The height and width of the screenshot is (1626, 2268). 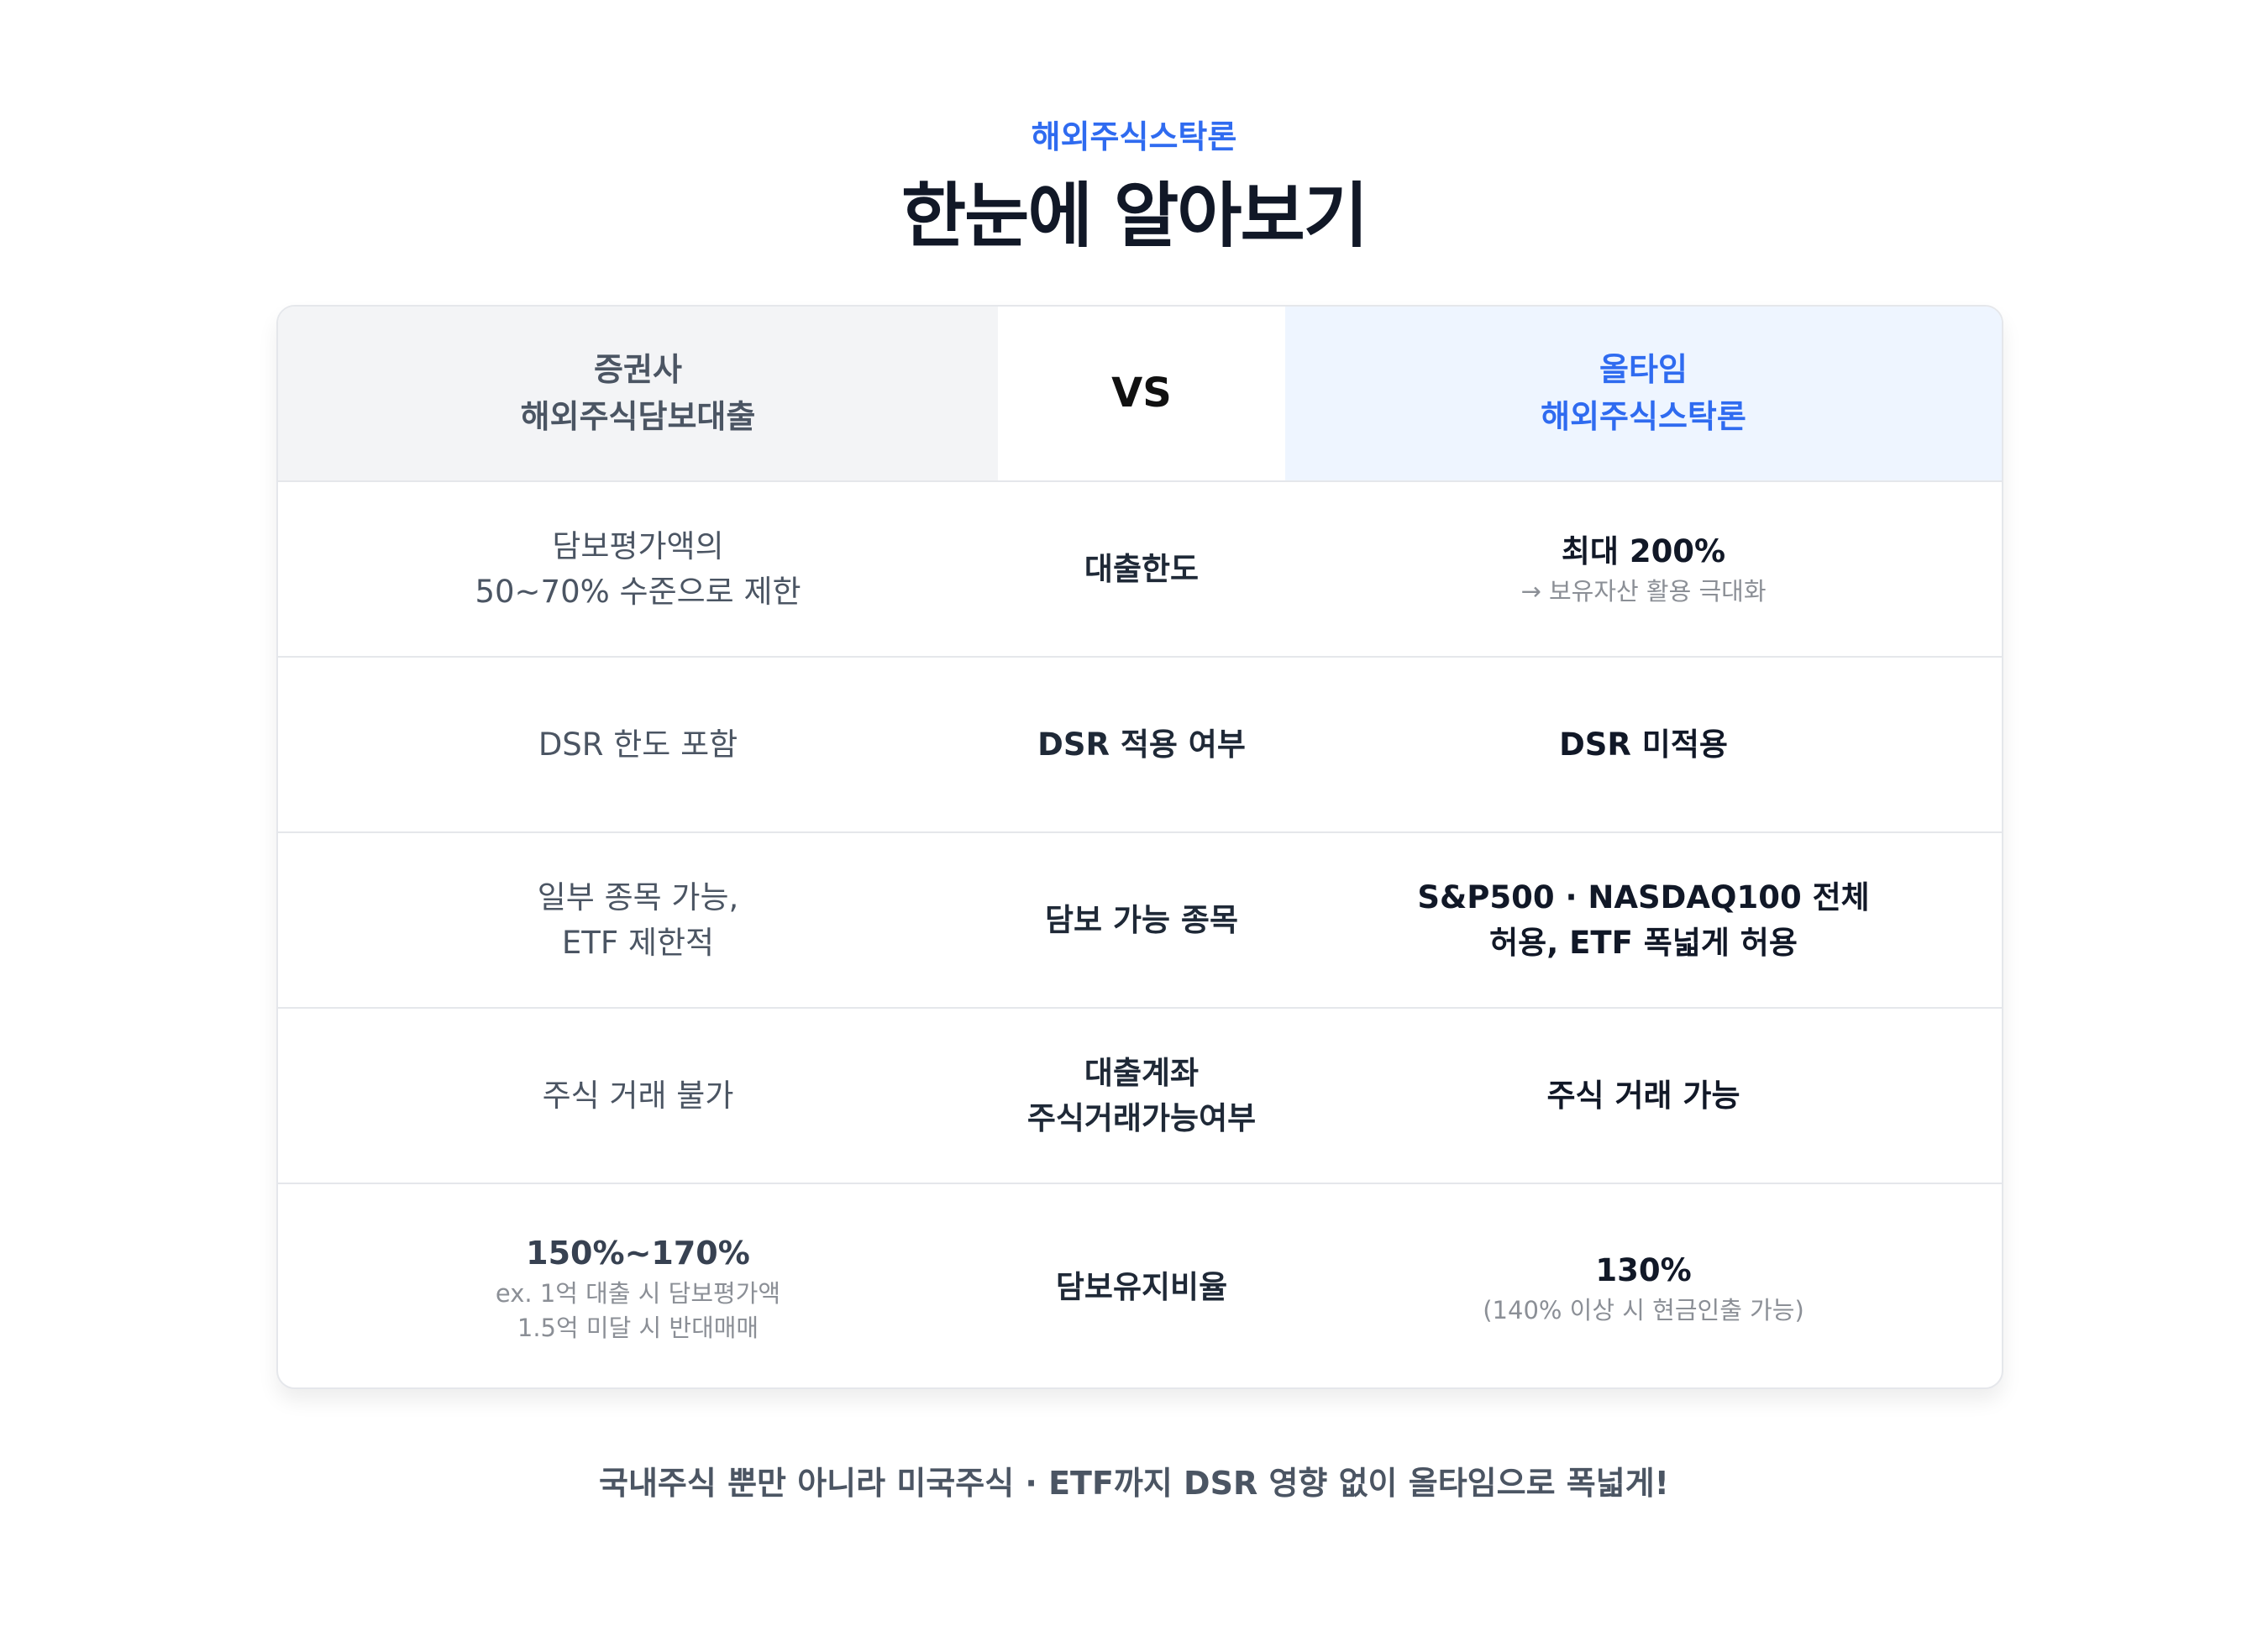 I want to click on brokerage-text: 담보평가액의, so click(x=638, y=545).